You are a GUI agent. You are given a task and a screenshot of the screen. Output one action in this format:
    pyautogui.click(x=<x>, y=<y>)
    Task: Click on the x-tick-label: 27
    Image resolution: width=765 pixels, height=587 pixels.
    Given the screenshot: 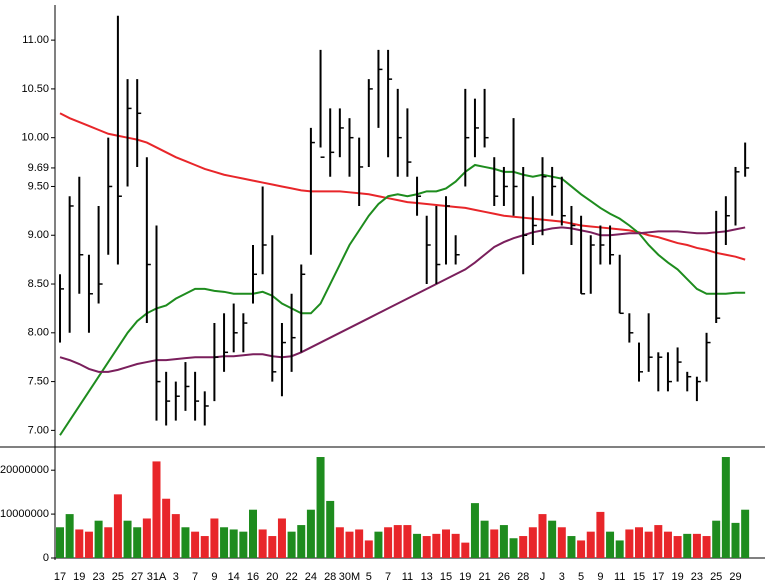 What is the action you would take?
    pyautogui.click(x=137, y=577)
    